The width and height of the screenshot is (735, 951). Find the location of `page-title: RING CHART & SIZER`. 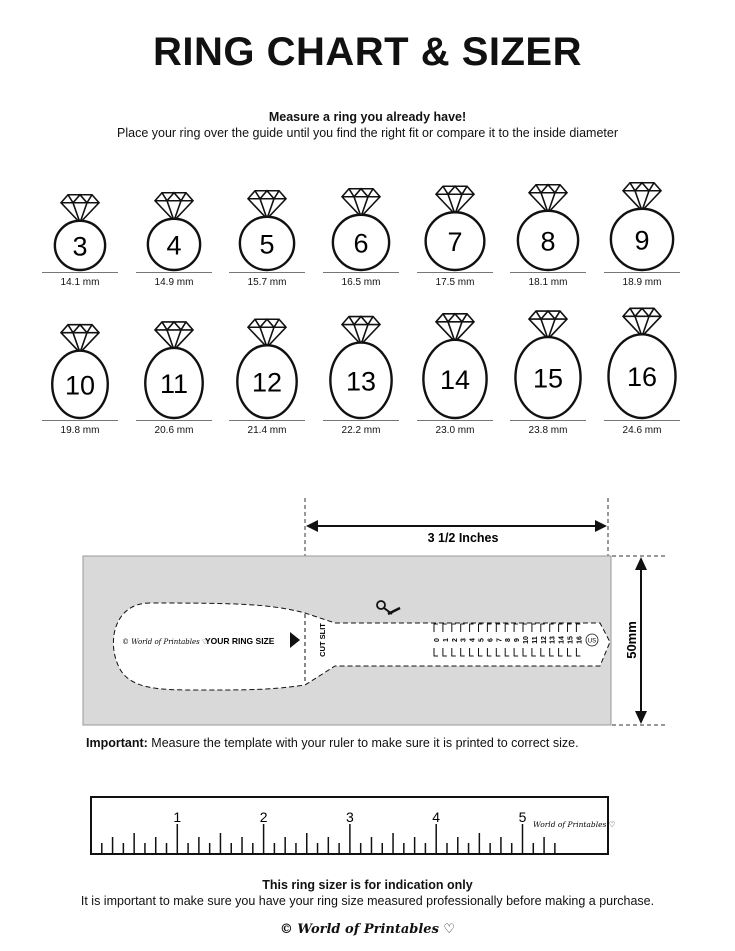

page-title: RING CHART & SIZER is located at coordinates (367, 52).